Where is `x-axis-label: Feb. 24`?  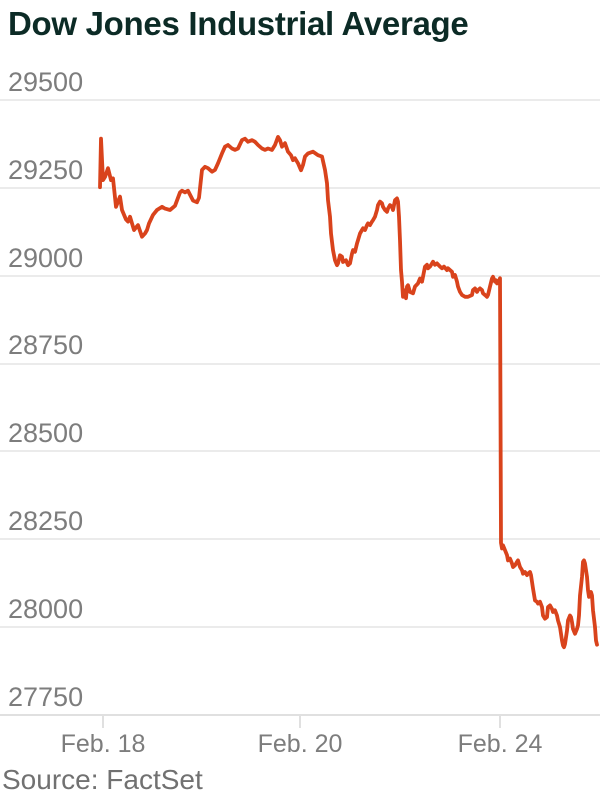 x-axis-label: Feb. 24 is located at coordinates (500, 744).